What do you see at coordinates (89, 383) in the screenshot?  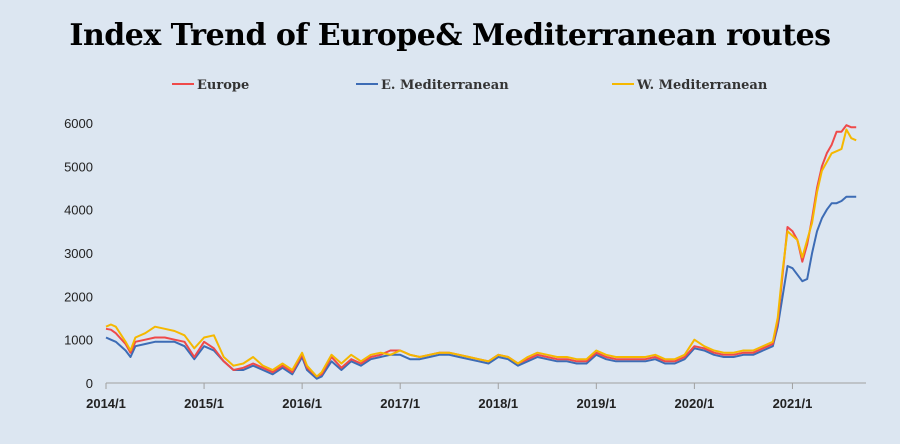 I see `y-tick-label: 0` at bounding box center [89, 383].